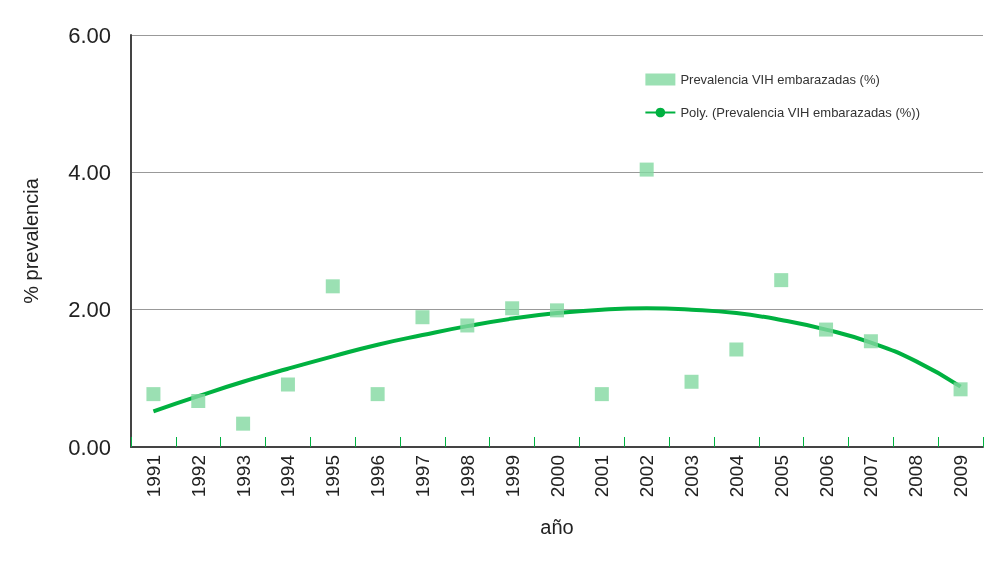 This screenshot has height=577, width=1003. What do you see at coordinates (422, 476) in the screenshot?
I see `x-tick-label: 1997` at bounding box center [422, 476].